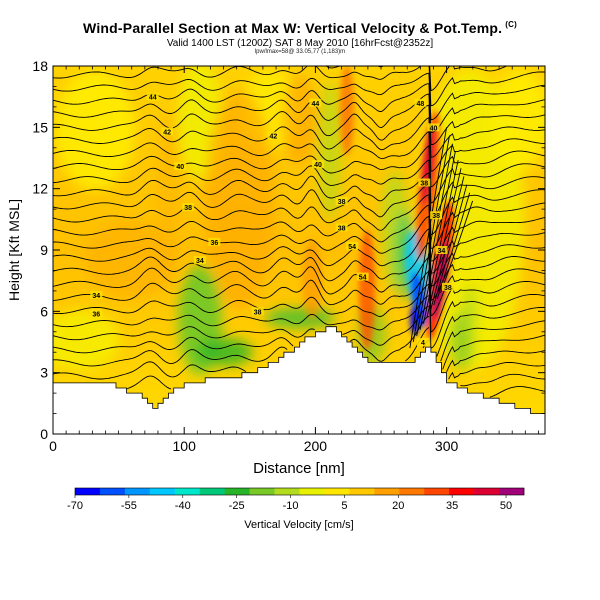  Describe the element at coordinates (185, 446) in the screenshot. I see `x-tick-label: 100` at that location.